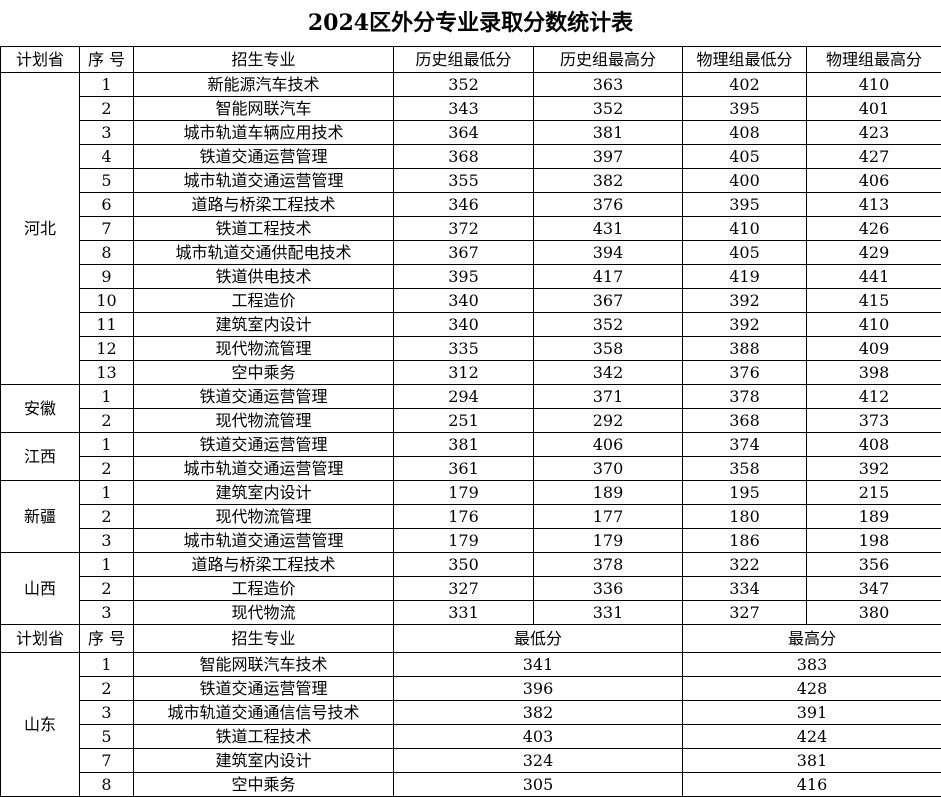  Describe the element at coordinates (812, 689) in the screenshot. I see `max-score-cell: 428` at that location.